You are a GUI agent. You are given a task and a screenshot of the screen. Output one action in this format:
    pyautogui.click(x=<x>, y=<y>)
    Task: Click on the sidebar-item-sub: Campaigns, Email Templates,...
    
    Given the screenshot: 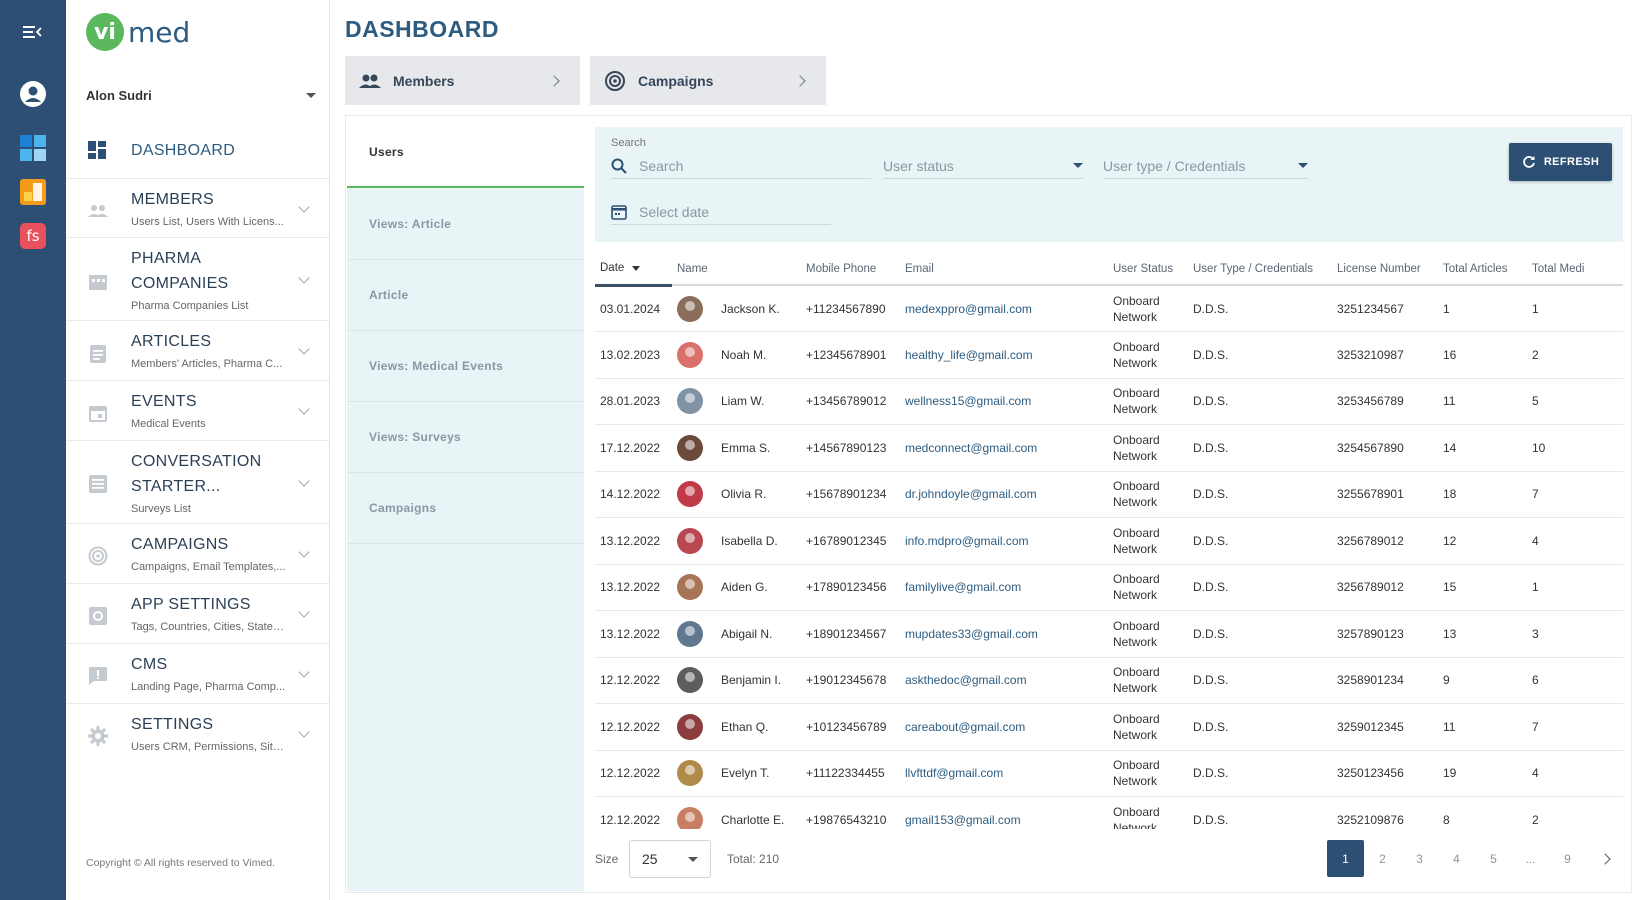 What is the action you would take?
    pyautogui.click(x=208, y=567)
    